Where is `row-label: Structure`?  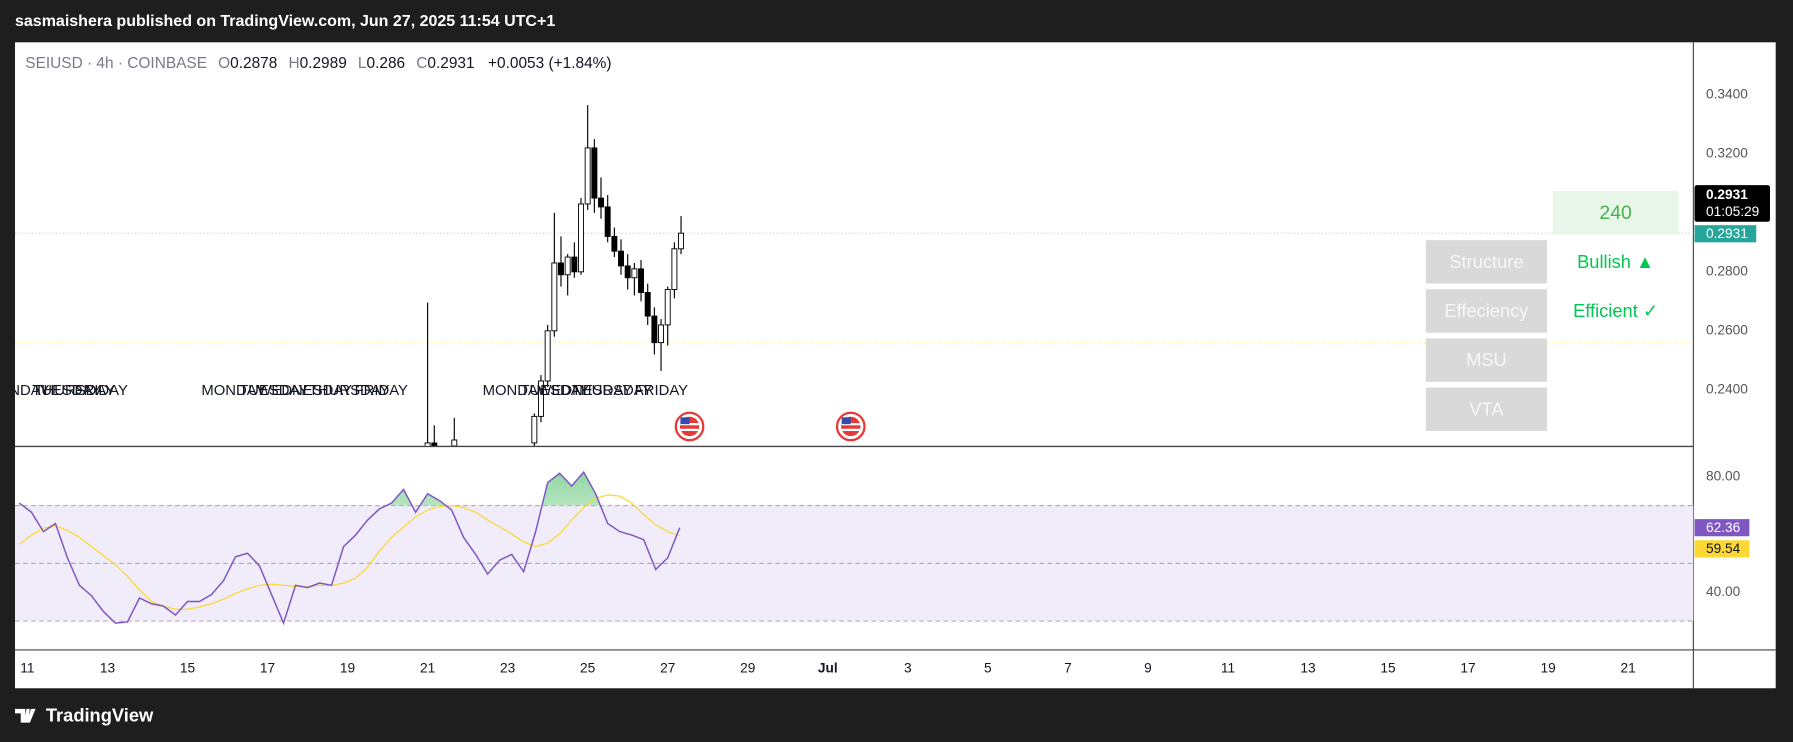
row-label: Structure is located at coordinates (1486, 261).